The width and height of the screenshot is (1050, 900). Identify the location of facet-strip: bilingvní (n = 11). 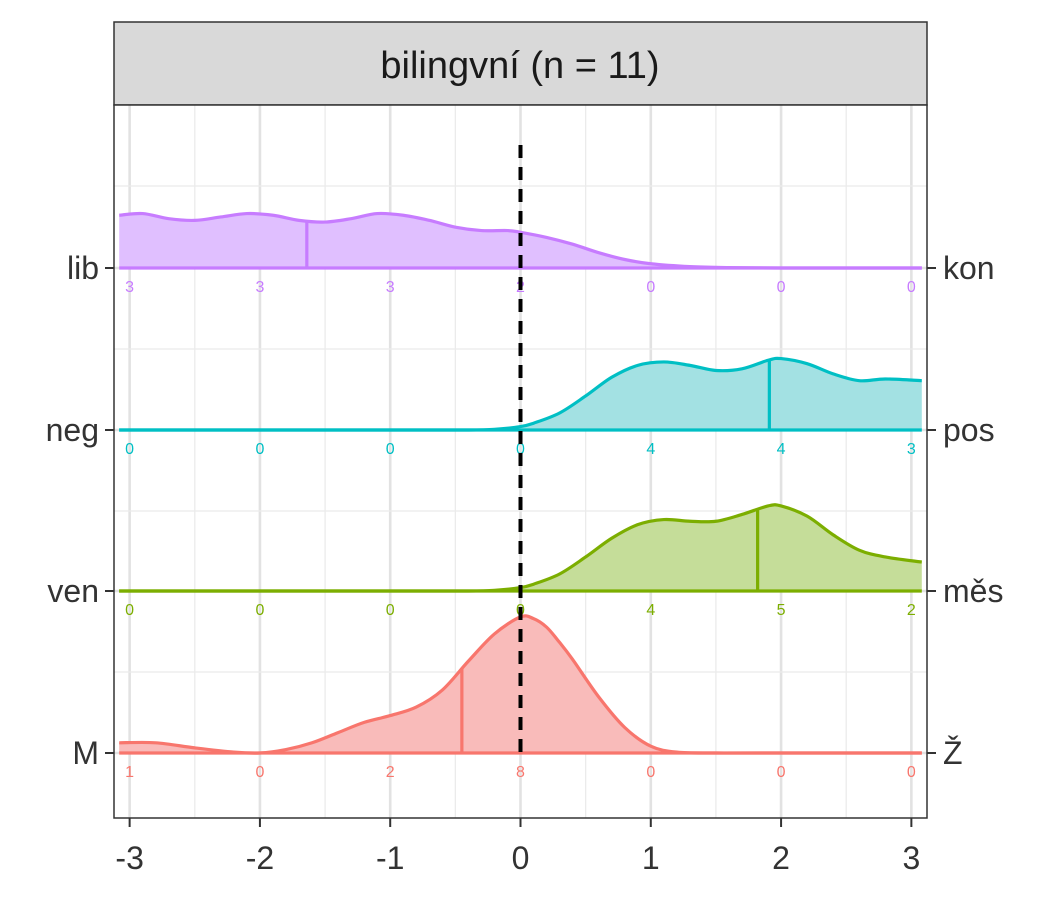
(520, 63).